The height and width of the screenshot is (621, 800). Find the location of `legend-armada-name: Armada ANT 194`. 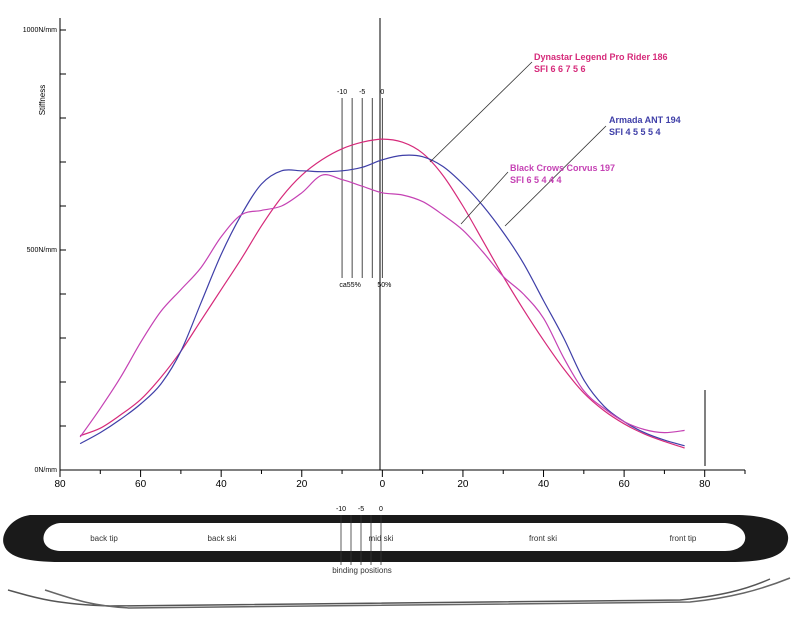

legend-armada-name: Armada ANT 194 is located at coordinates (645, 120).